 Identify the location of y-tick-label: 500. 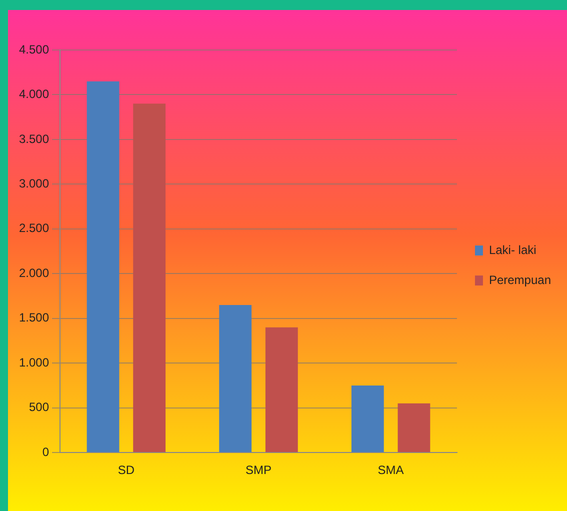
(39, 407).